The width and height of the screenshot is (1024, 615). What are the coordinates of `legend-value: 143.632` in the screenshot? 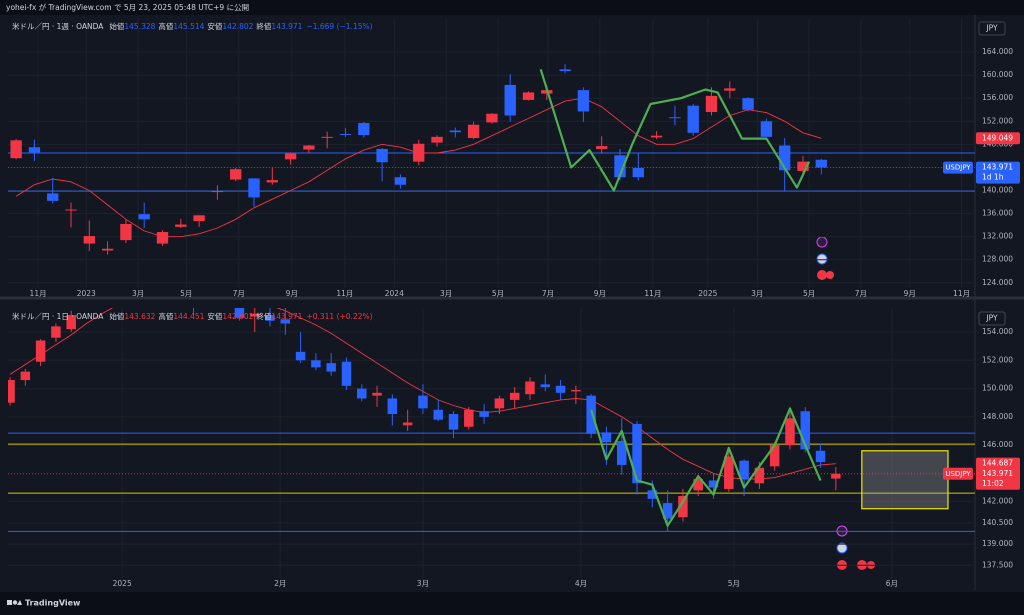 It's located at (139, 316).